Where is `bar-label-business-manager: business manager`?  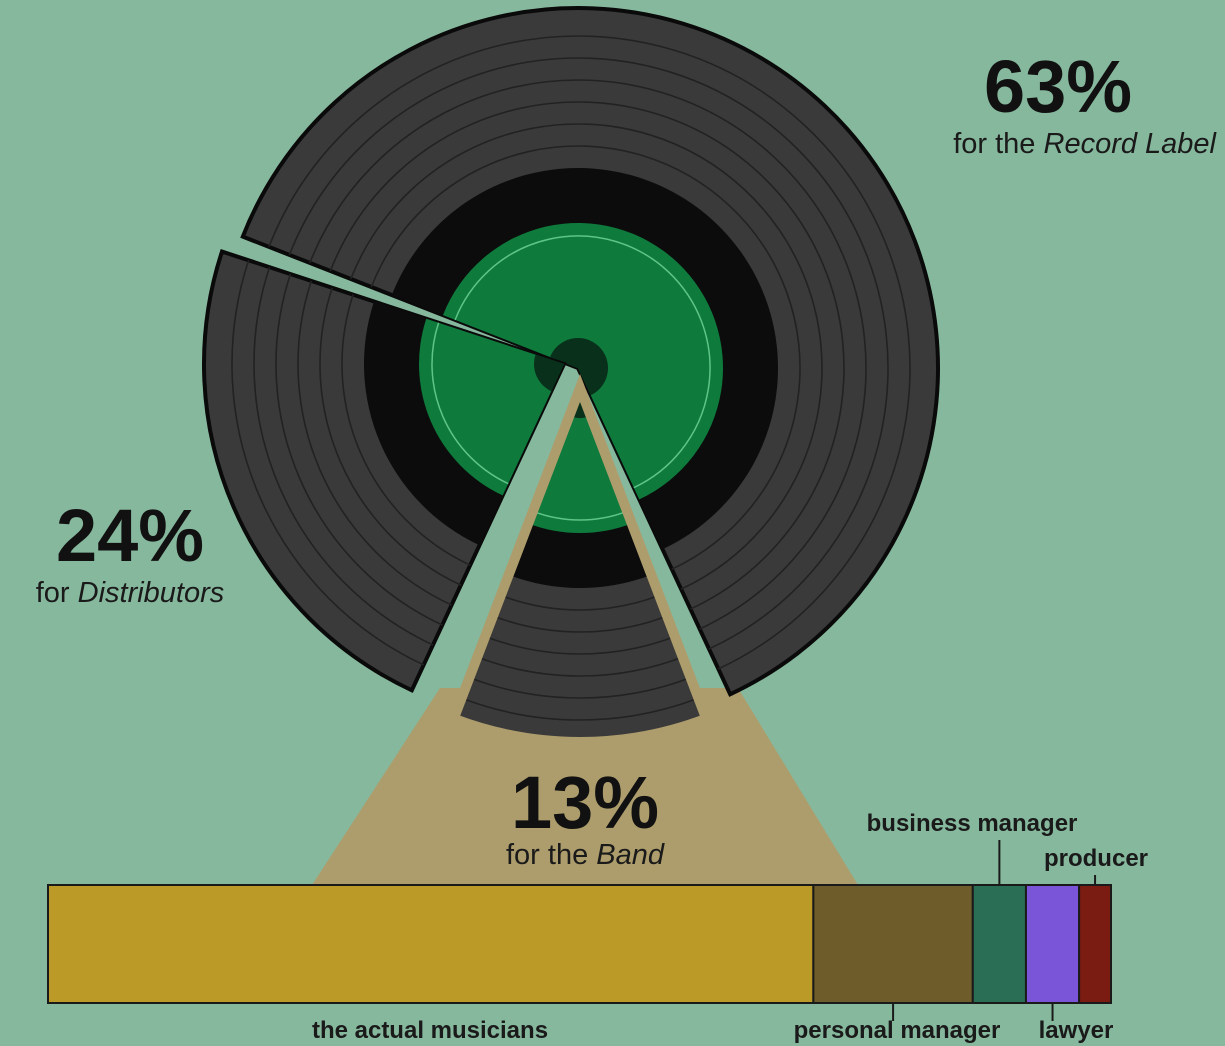 bar-label-business-manager: business manager is located at coordinates (972, 823).